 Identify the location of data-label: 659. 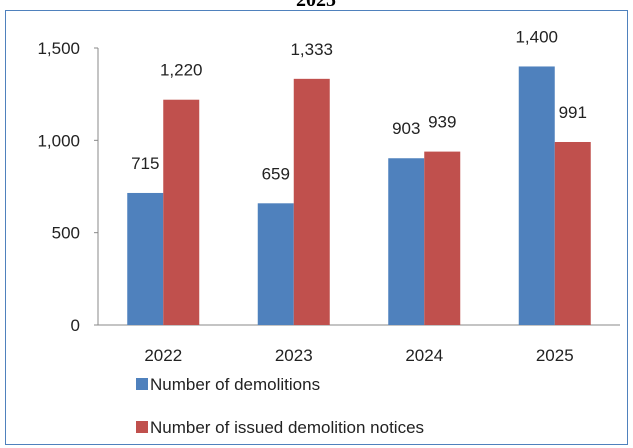
(276, 173).